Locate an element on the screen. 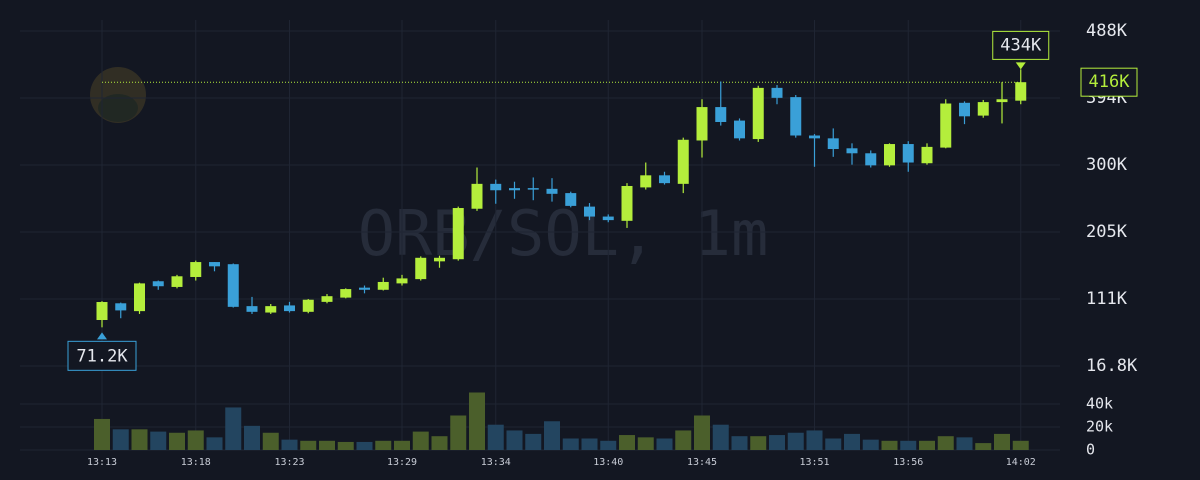 This screenshot has height=480, width=1200. y-tick-label: 488K is located at coordinates (1107, 31).